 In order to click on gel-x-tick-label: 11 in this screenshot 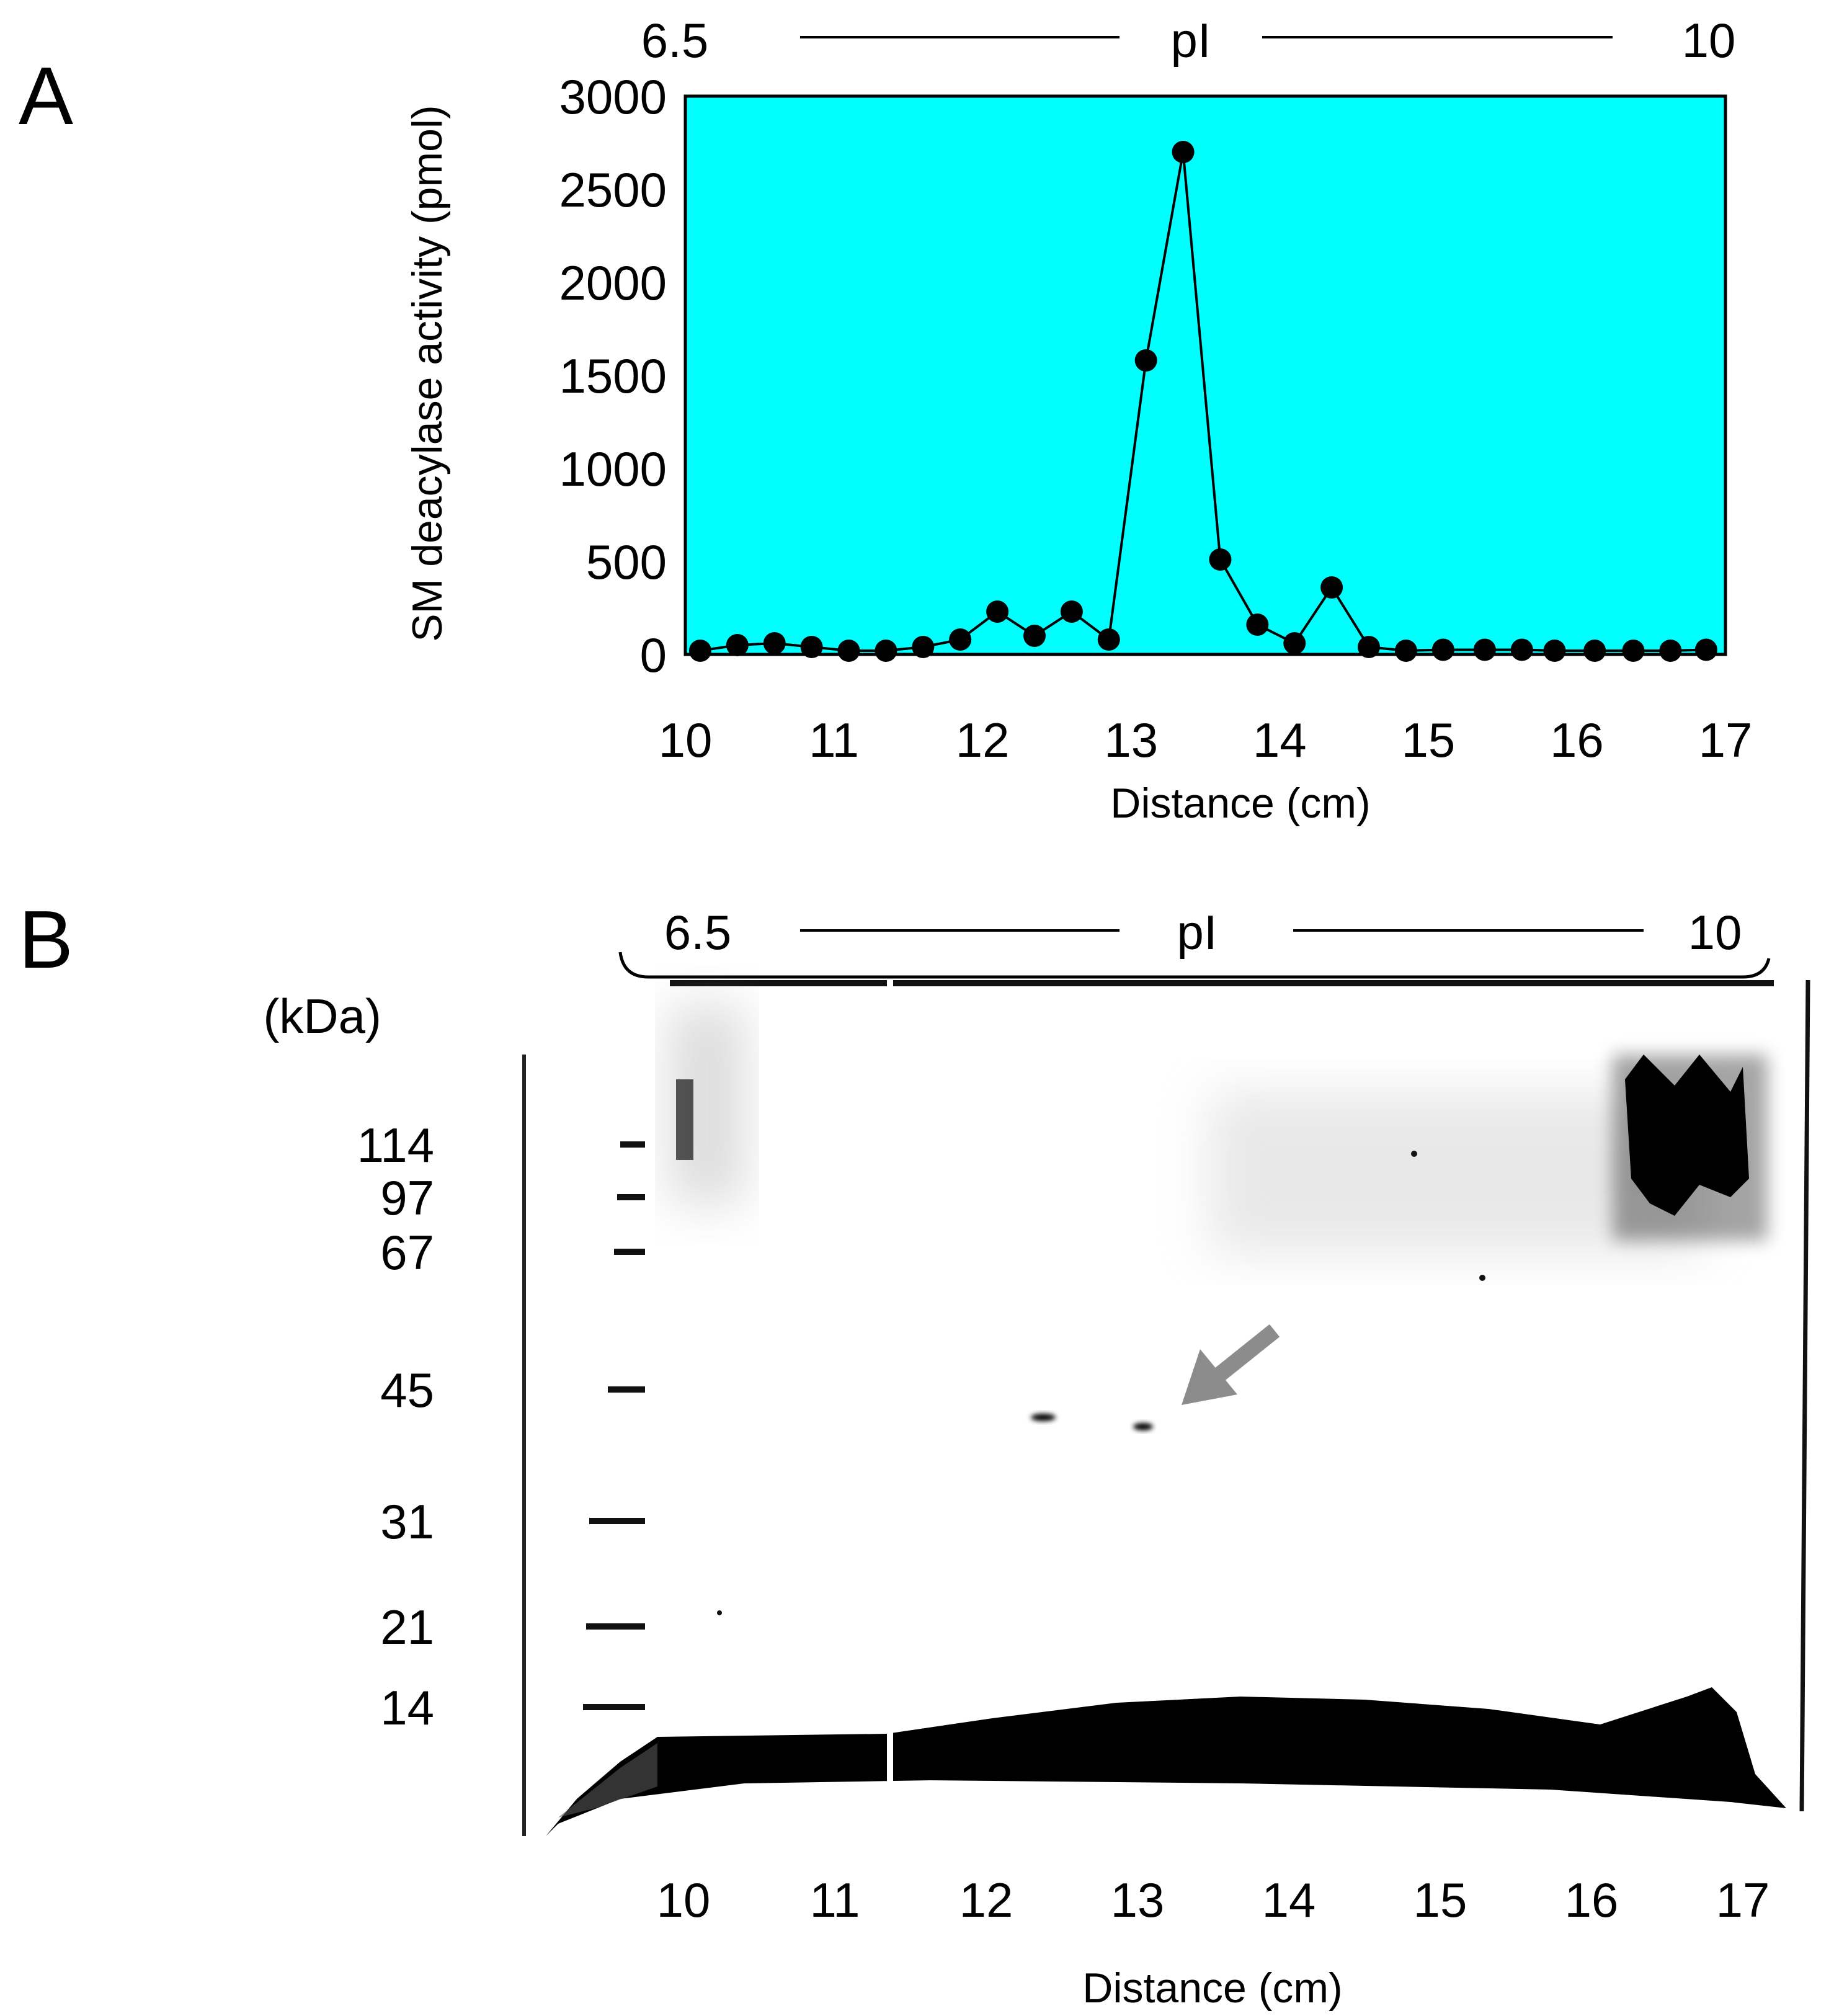, I will do `click(835, 1900)`.